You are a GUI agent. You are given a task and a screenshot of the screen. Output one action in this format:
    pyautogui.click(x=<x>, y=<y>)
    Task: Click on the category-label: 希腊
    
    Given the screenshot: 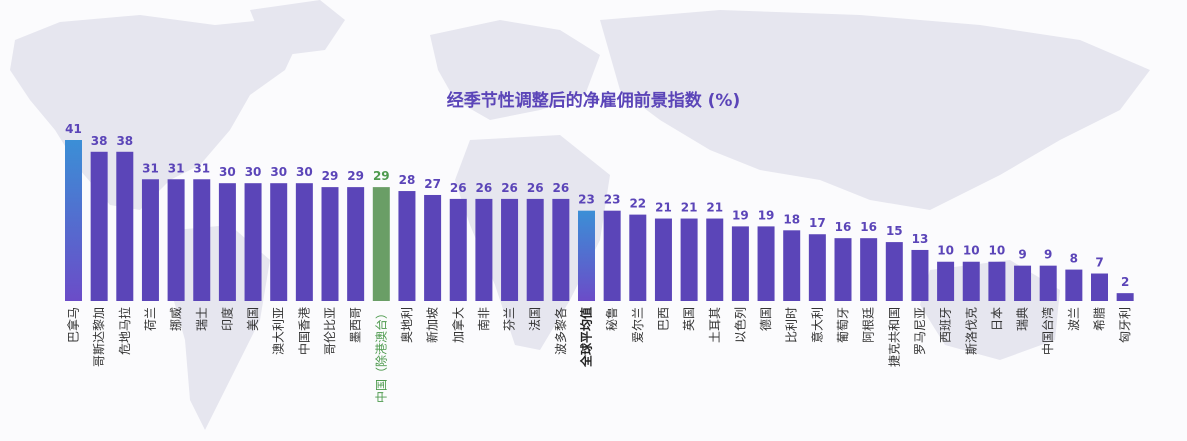 What is the action you would take?
    pyautogui.click(x=1099, y=319)
    